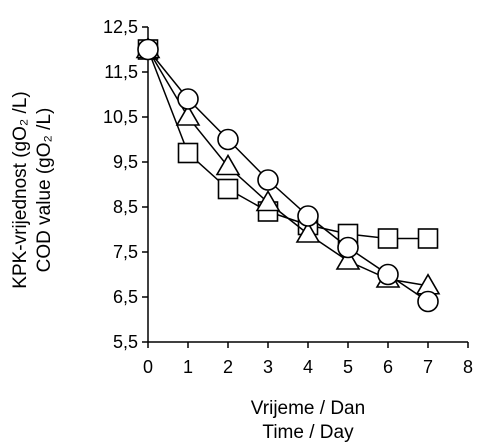 The image size is (478, 446). I want to click on y-axis-title-en: COD value (gO₂ /L), so click(44, 190).